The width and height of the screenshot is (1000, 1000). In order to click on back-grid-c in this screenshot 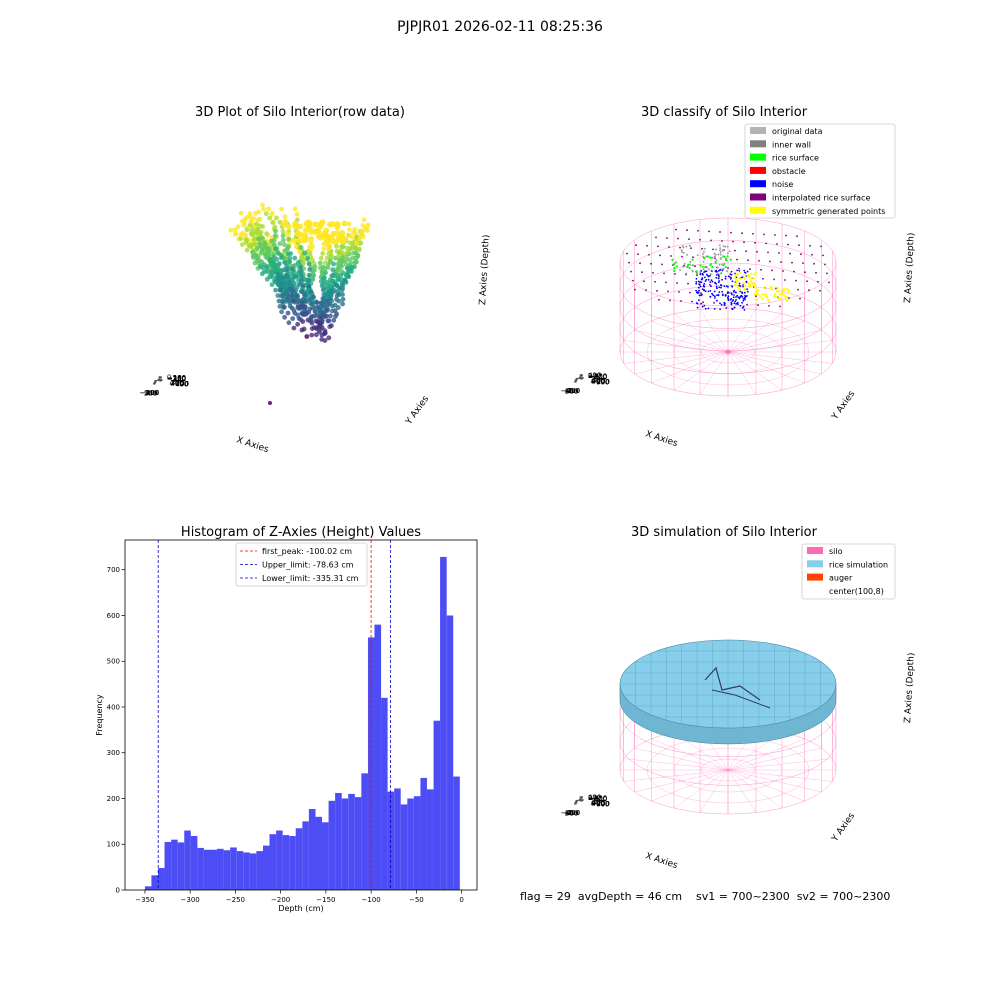, I will do `click(579, 796)`.